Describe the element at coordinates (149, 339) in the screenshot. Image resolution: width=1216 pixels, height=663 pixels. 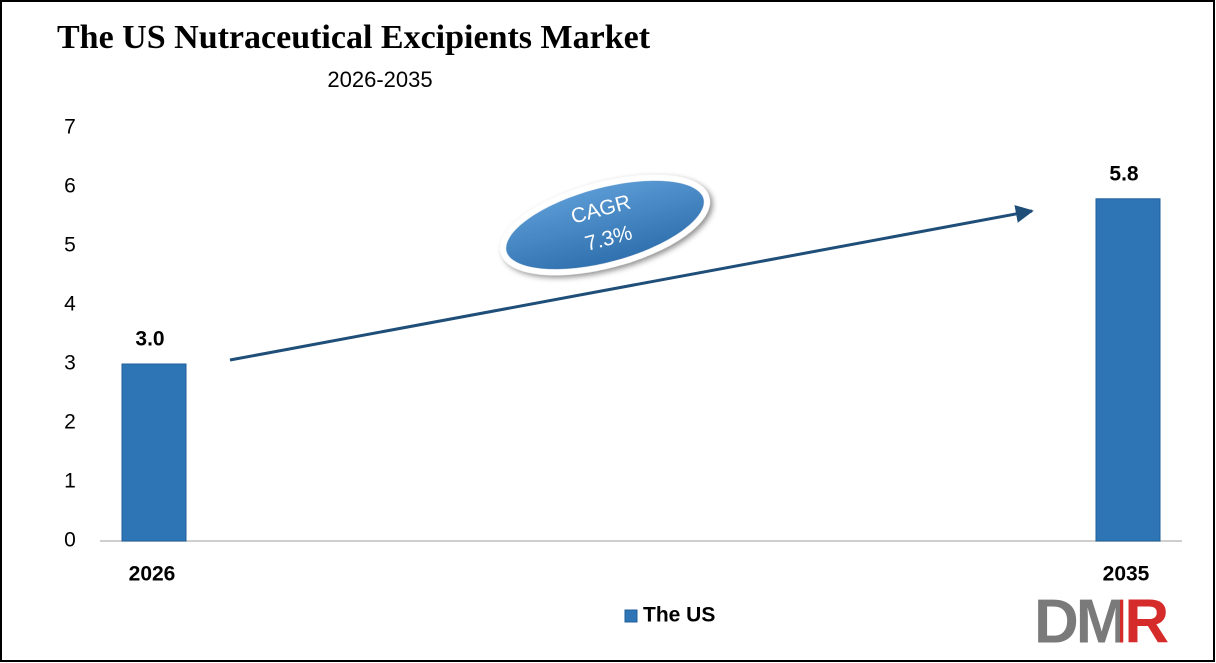
I see `value-label: 3.0` at that location.